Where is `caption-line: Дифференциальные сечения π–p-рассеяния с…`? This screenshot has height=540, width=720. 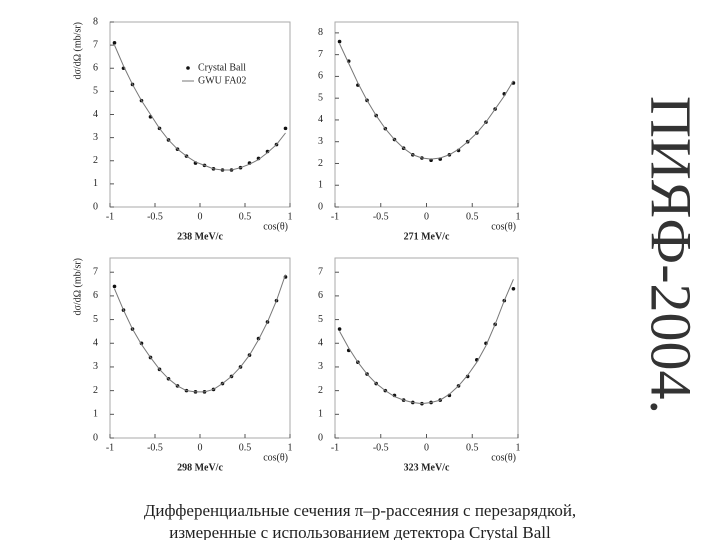
caption-line: Дифференциальные сечения π–p-рассеяния с… is located at coordinates (360, 510).